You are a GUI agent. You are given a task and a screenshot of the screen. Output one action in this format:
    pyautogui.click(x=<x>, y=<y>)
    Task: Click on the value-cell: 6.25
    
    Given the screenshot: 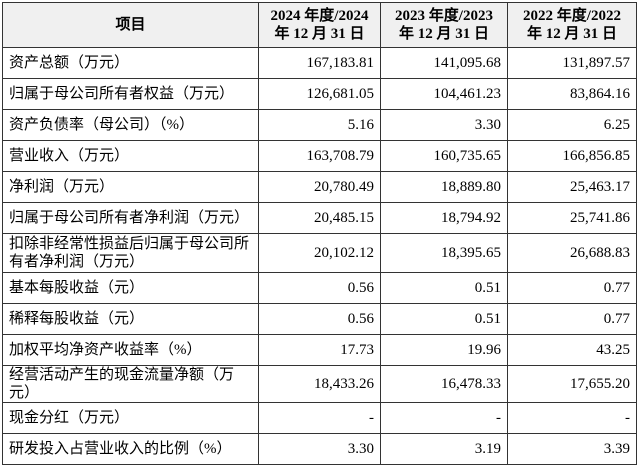 What is the action you would take?
    pyautogui.click(x=572, y=125)
    